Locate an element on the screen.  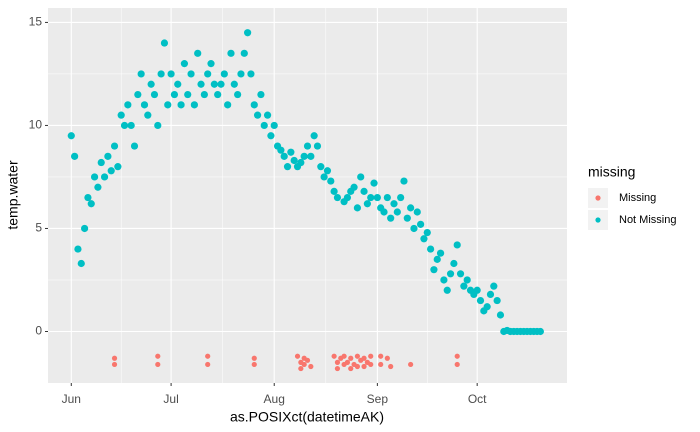
x-tick-label: Jul is located at coordinates (170, 399).